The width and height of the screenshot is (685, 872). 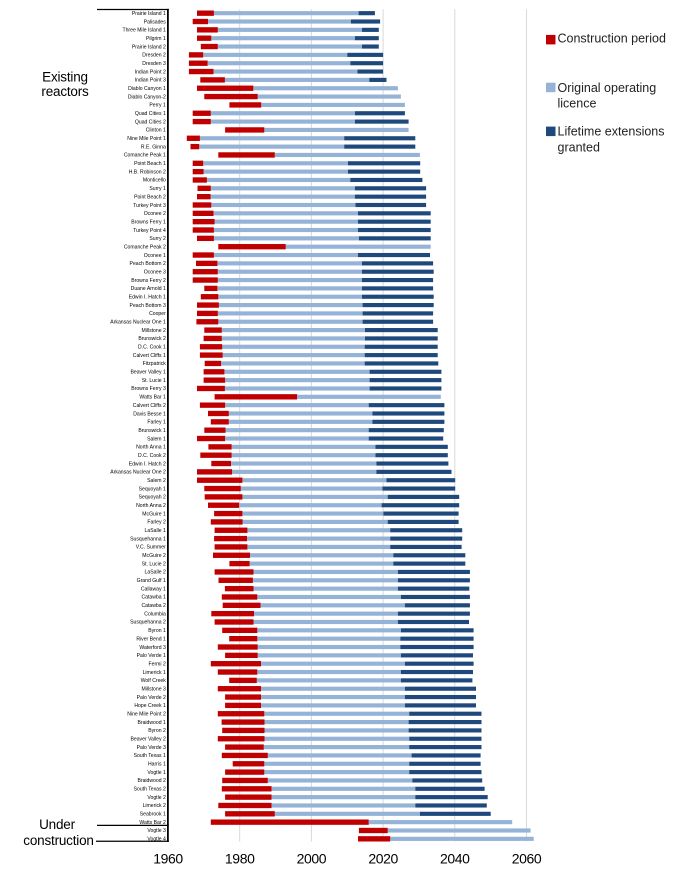 What do you see at coordinates (156, 423) in the screenshot?
I see `svg-text: Farley 1` at bounding box center [156, 423].